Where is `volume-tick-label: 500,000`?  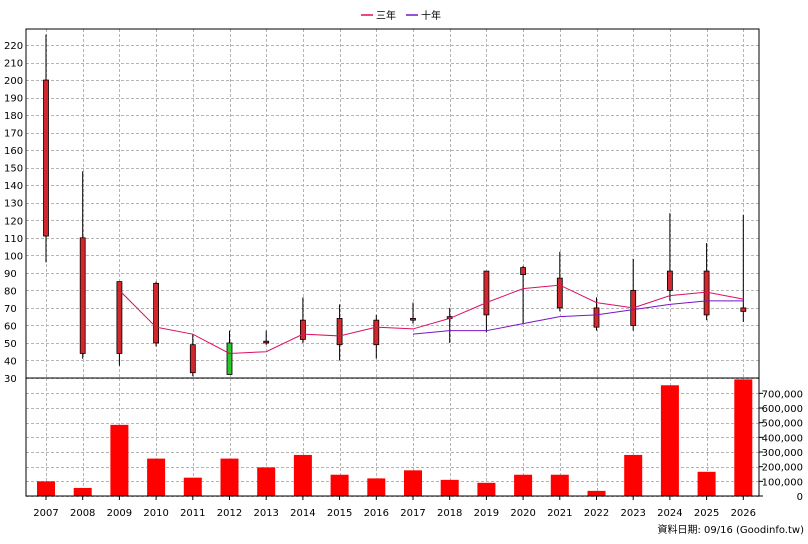
volume-tick-label: 500,000 is located at coordinates (782, 424).